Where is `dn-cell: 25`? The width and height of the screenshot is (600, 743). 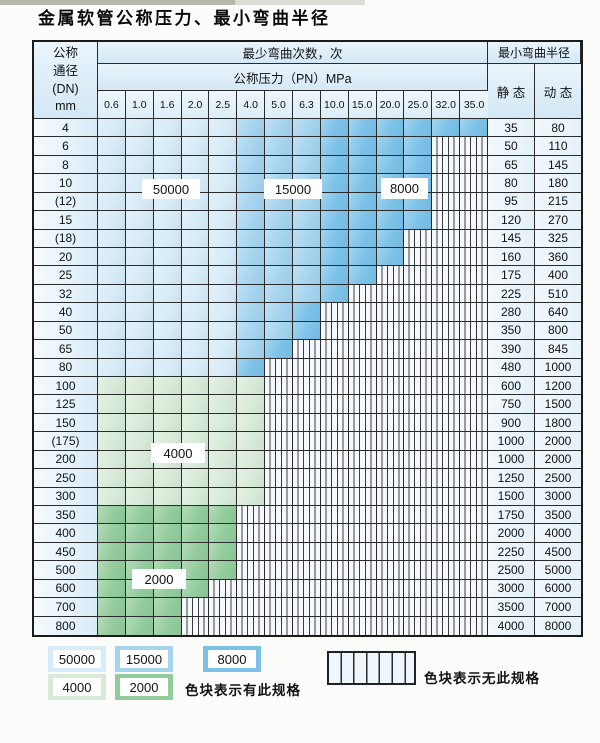
dn-cell: 25 is located at coordinates (66, 275).